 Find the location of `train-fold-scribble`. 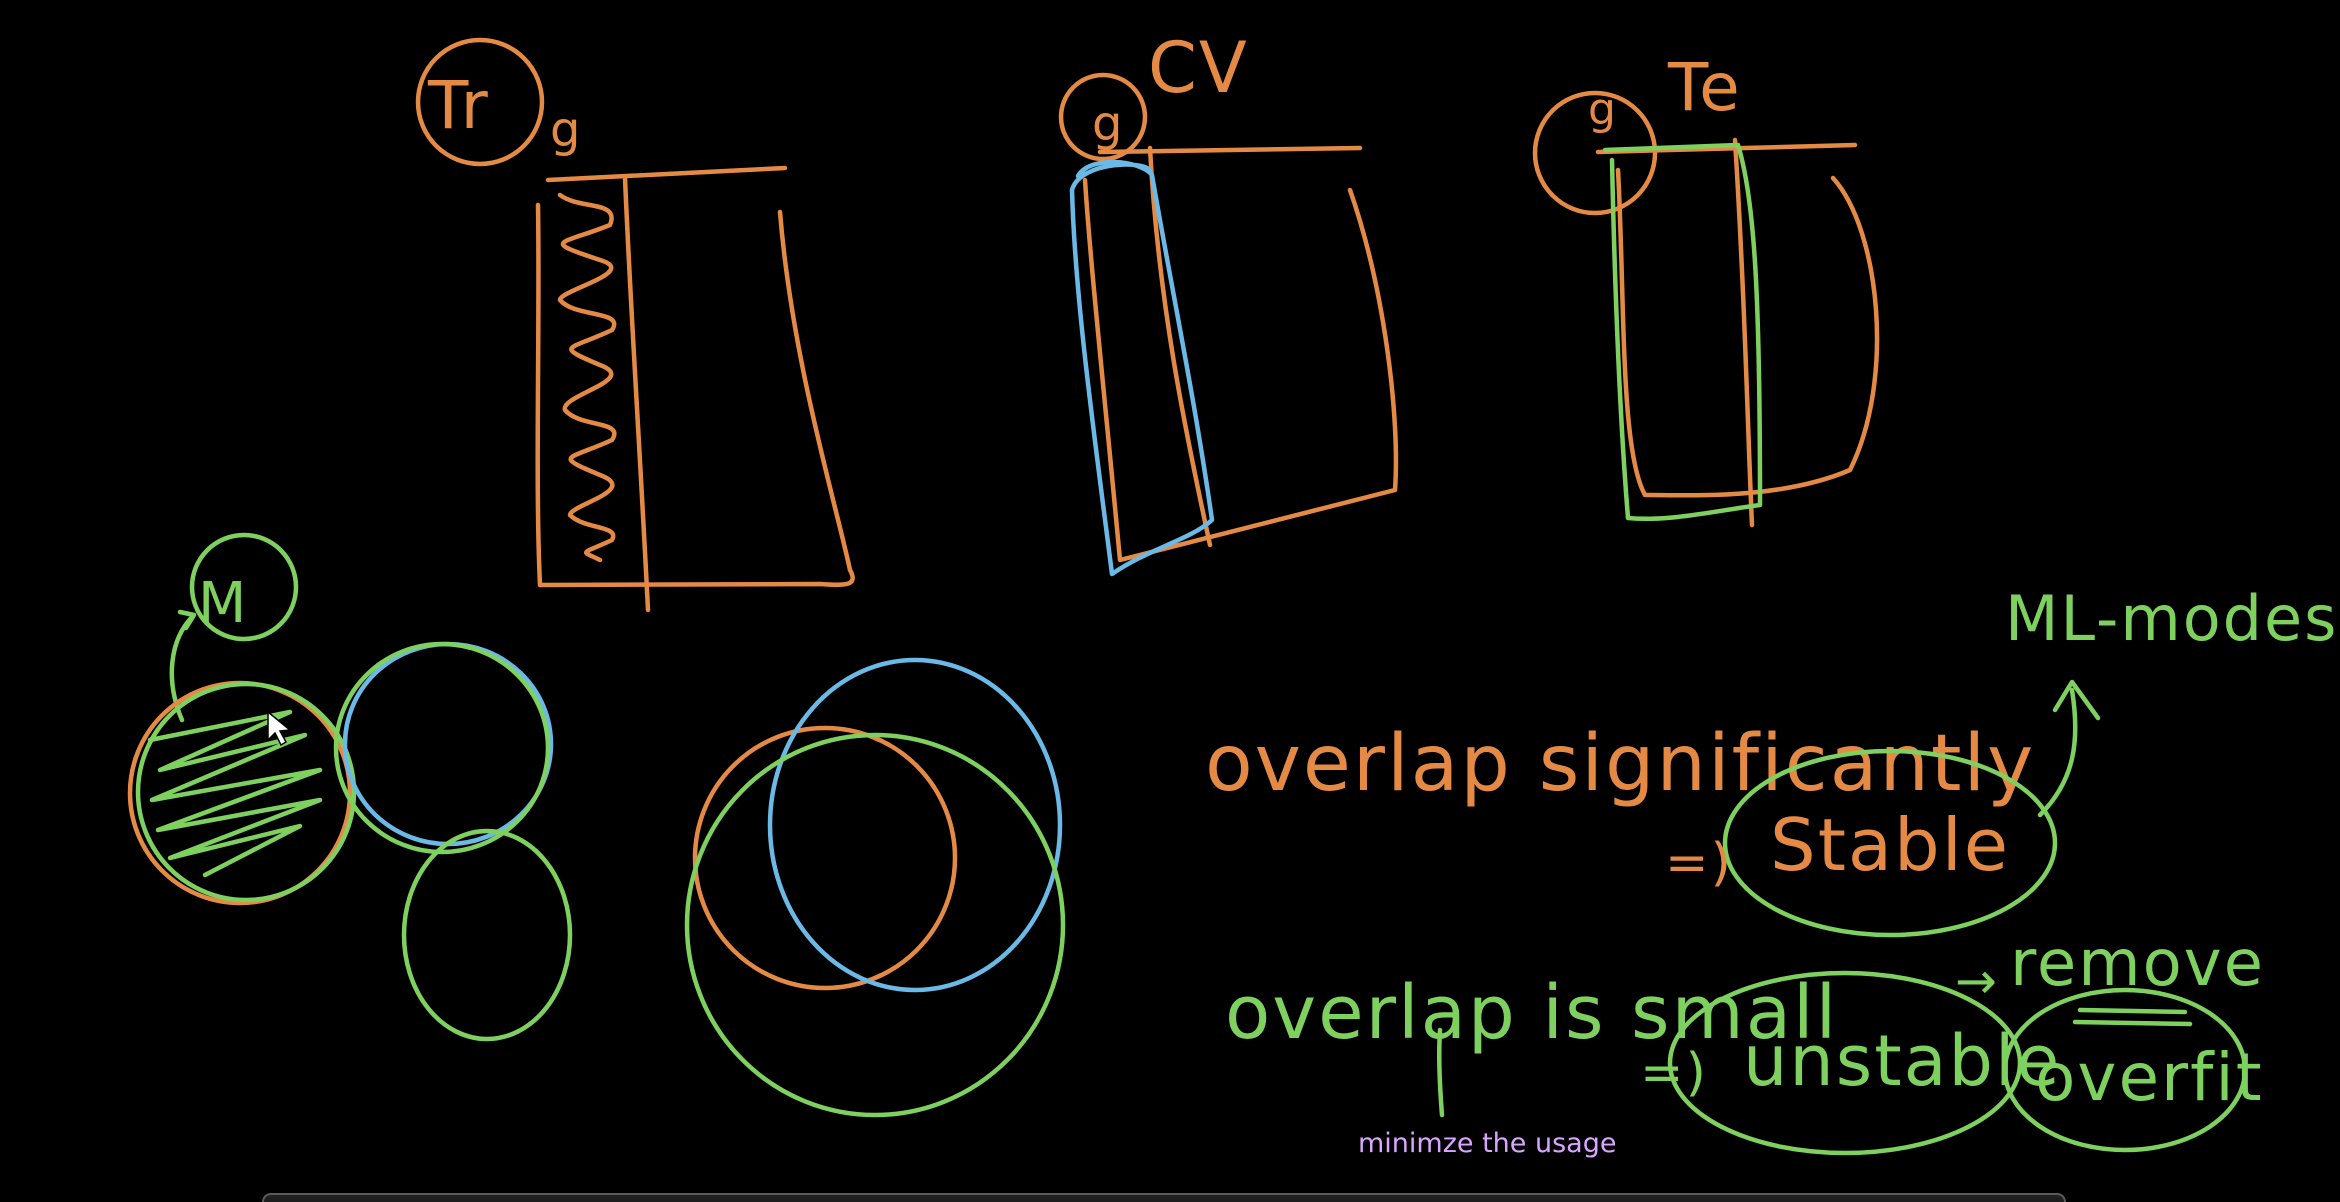

train-fold-scribble is located at coordinates (587, 377).